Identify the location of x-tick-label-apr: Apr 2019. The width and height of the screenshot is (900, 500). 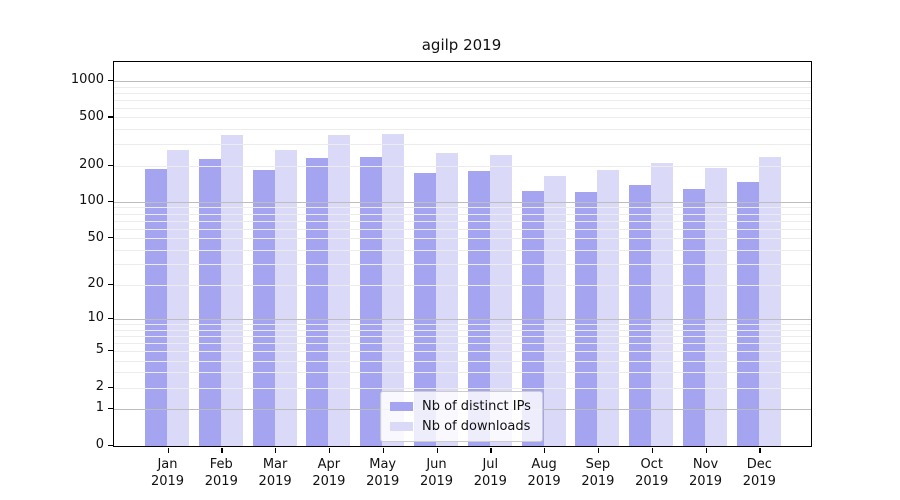
(329, 473).